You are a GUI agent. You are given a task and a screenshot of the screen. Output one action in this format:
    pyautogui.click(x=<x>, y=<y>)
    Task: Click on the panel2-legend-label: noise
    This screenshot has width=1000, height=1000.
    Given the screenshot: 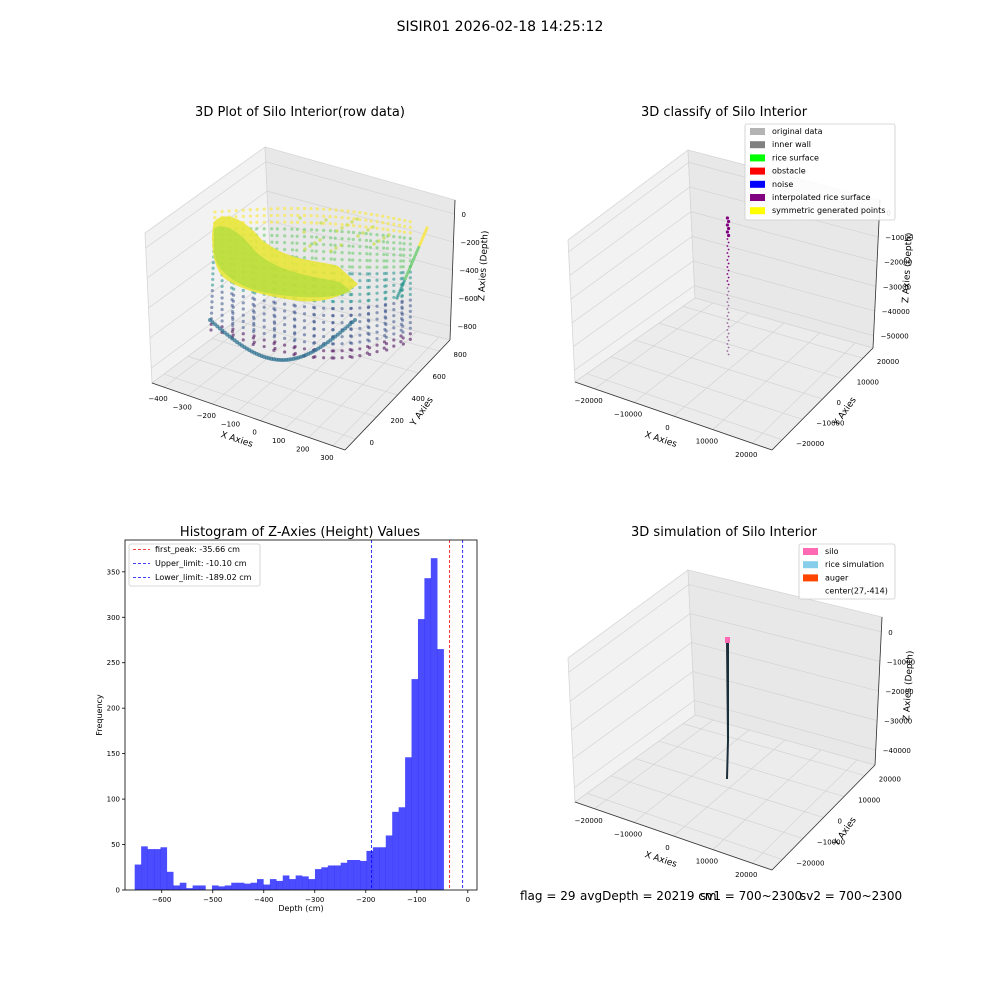 What is the action you would take?
    pyautogui.click(x=782, y=184)
    